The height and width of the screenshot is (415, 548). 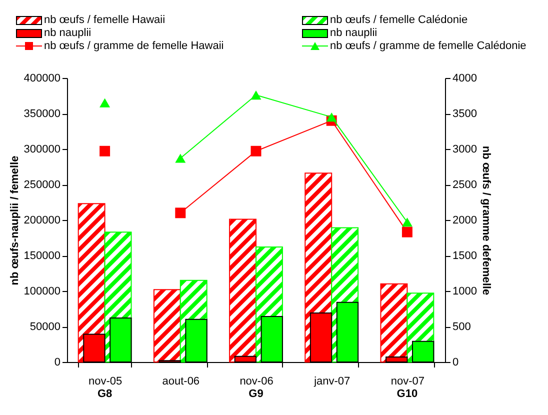 What do you see at coordinates (42, 78) in the screenshot?
I see `y-tick-label: 400000` at bounding box center [42, 78].